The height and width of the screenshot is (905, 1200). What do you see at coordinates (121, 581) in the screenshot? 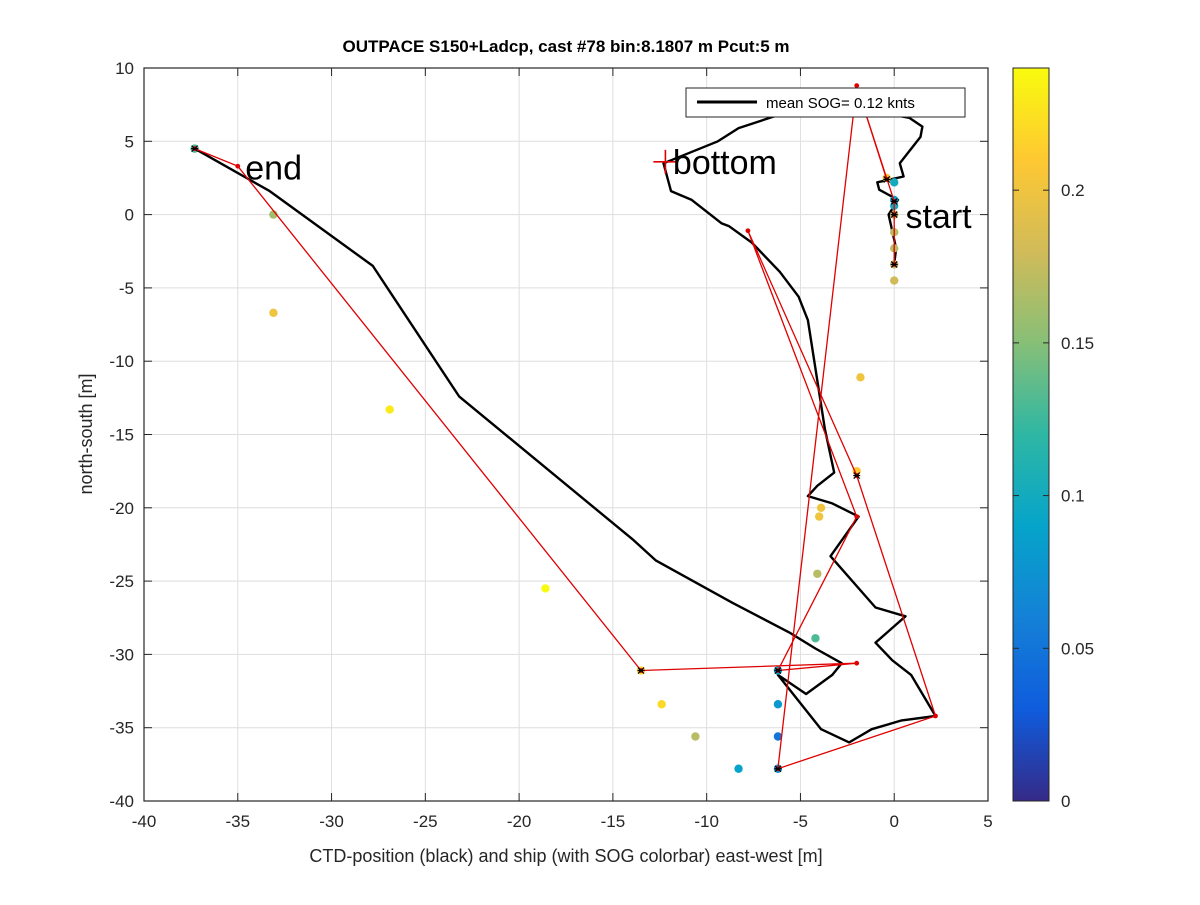
I see `y-tick-label: -25` at bounding box center [121, 581].